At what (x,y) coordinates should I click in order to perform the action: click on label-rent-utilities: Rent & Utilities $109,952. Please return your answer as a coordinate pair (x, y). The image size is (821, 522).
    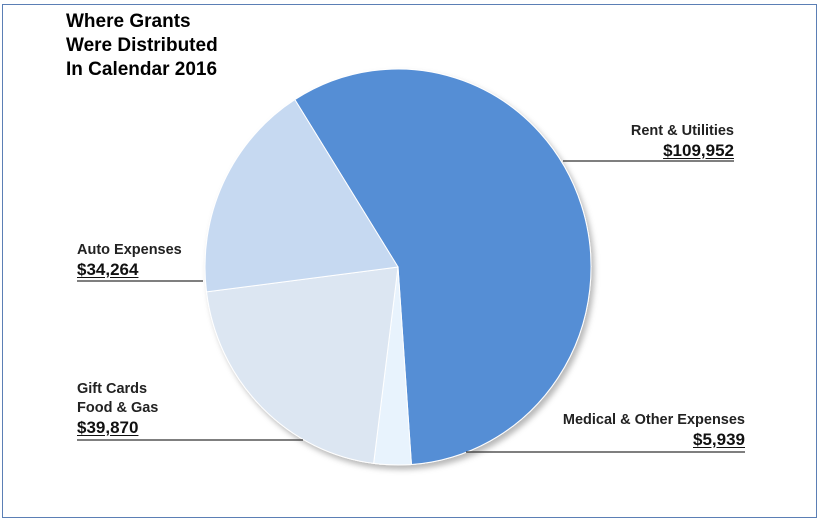
    Looking at the image, I should click on (682, 141).